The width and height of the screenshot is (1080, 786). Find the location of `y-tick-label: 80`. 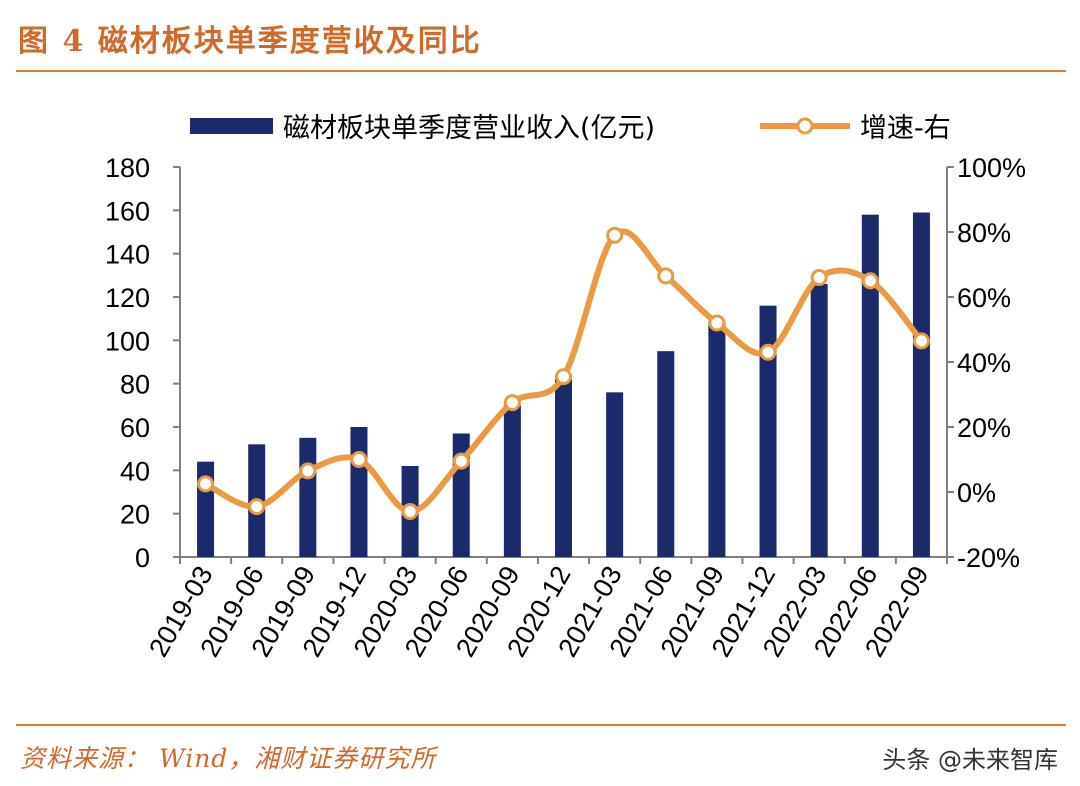

y-tick-label: 80 is located at coordinates (135, 385).